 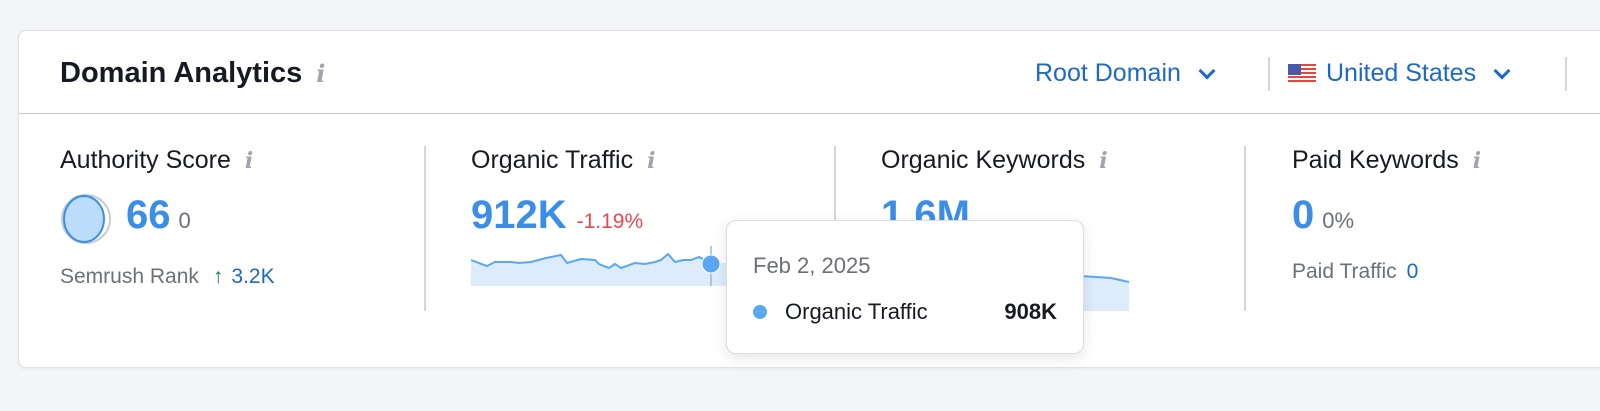 I want to click on metric-value: 66, so click(x=148, y=215).